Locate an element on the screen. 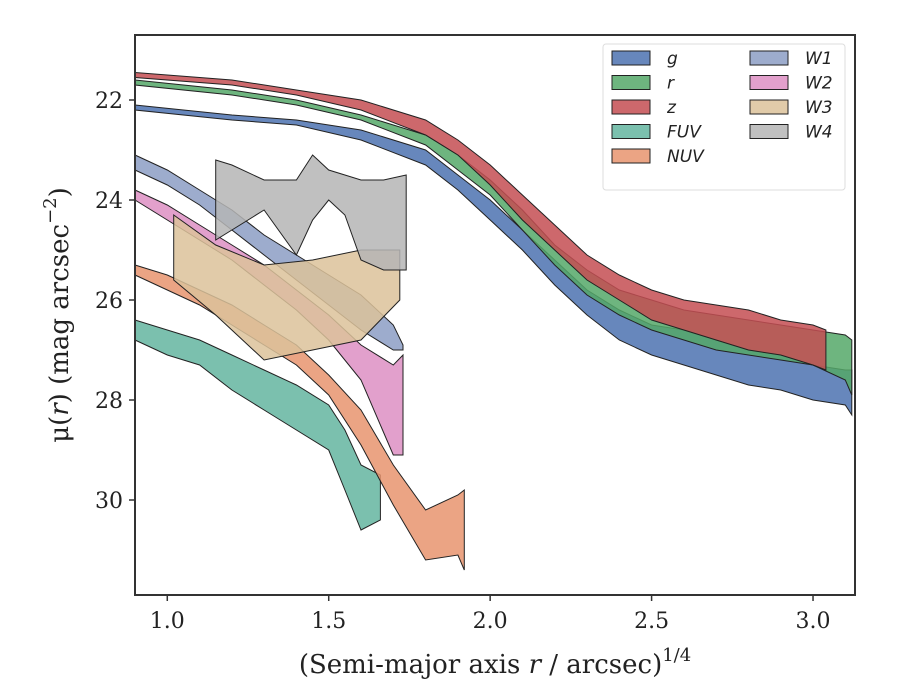  legend-swatch-nuv is located at coordinates (631, 156).